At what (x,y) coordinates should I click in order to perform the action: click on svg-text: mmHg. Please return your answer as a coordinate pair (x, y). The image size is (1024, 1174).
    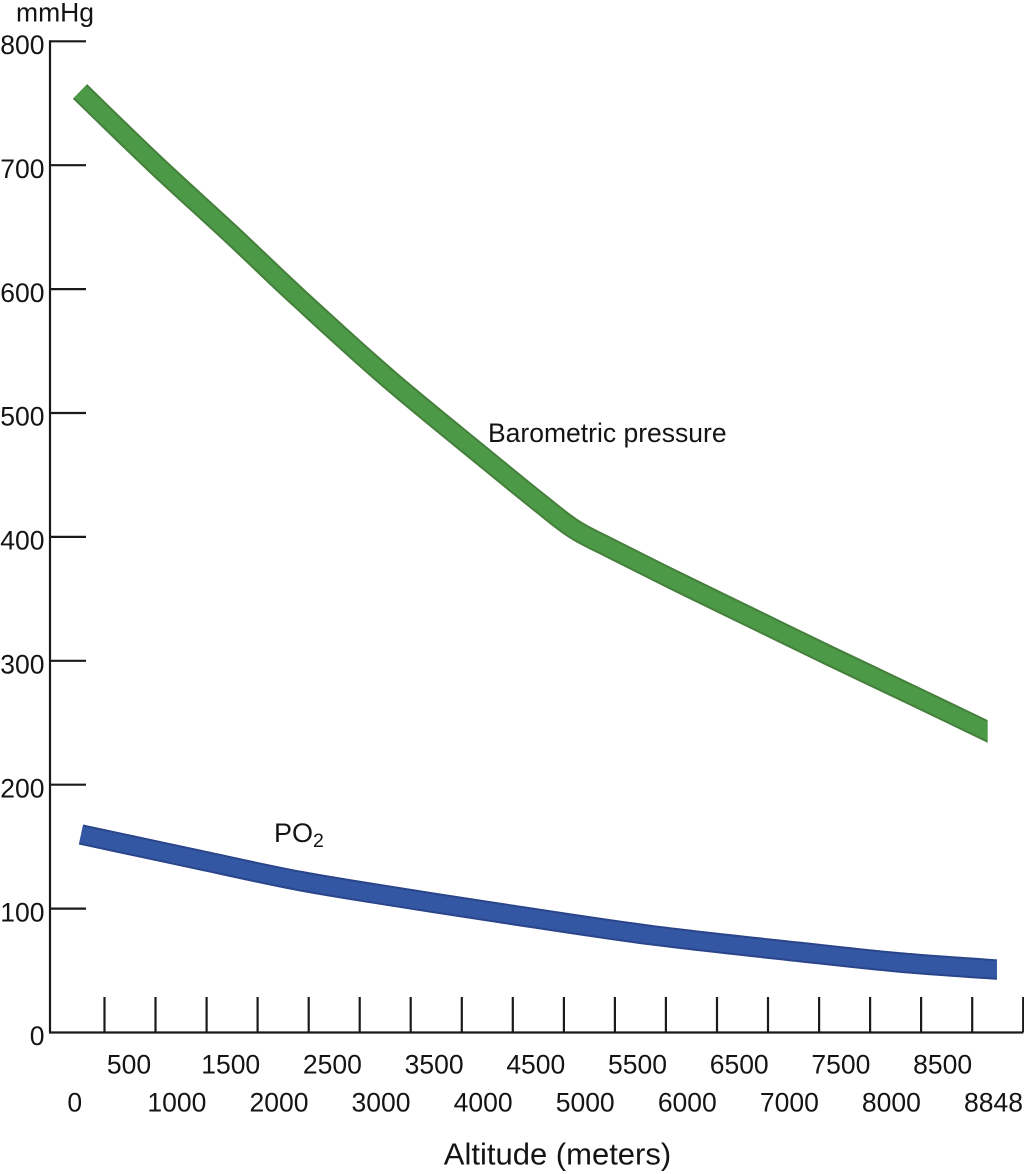
    Looking at the image, I should click on (55, 14).